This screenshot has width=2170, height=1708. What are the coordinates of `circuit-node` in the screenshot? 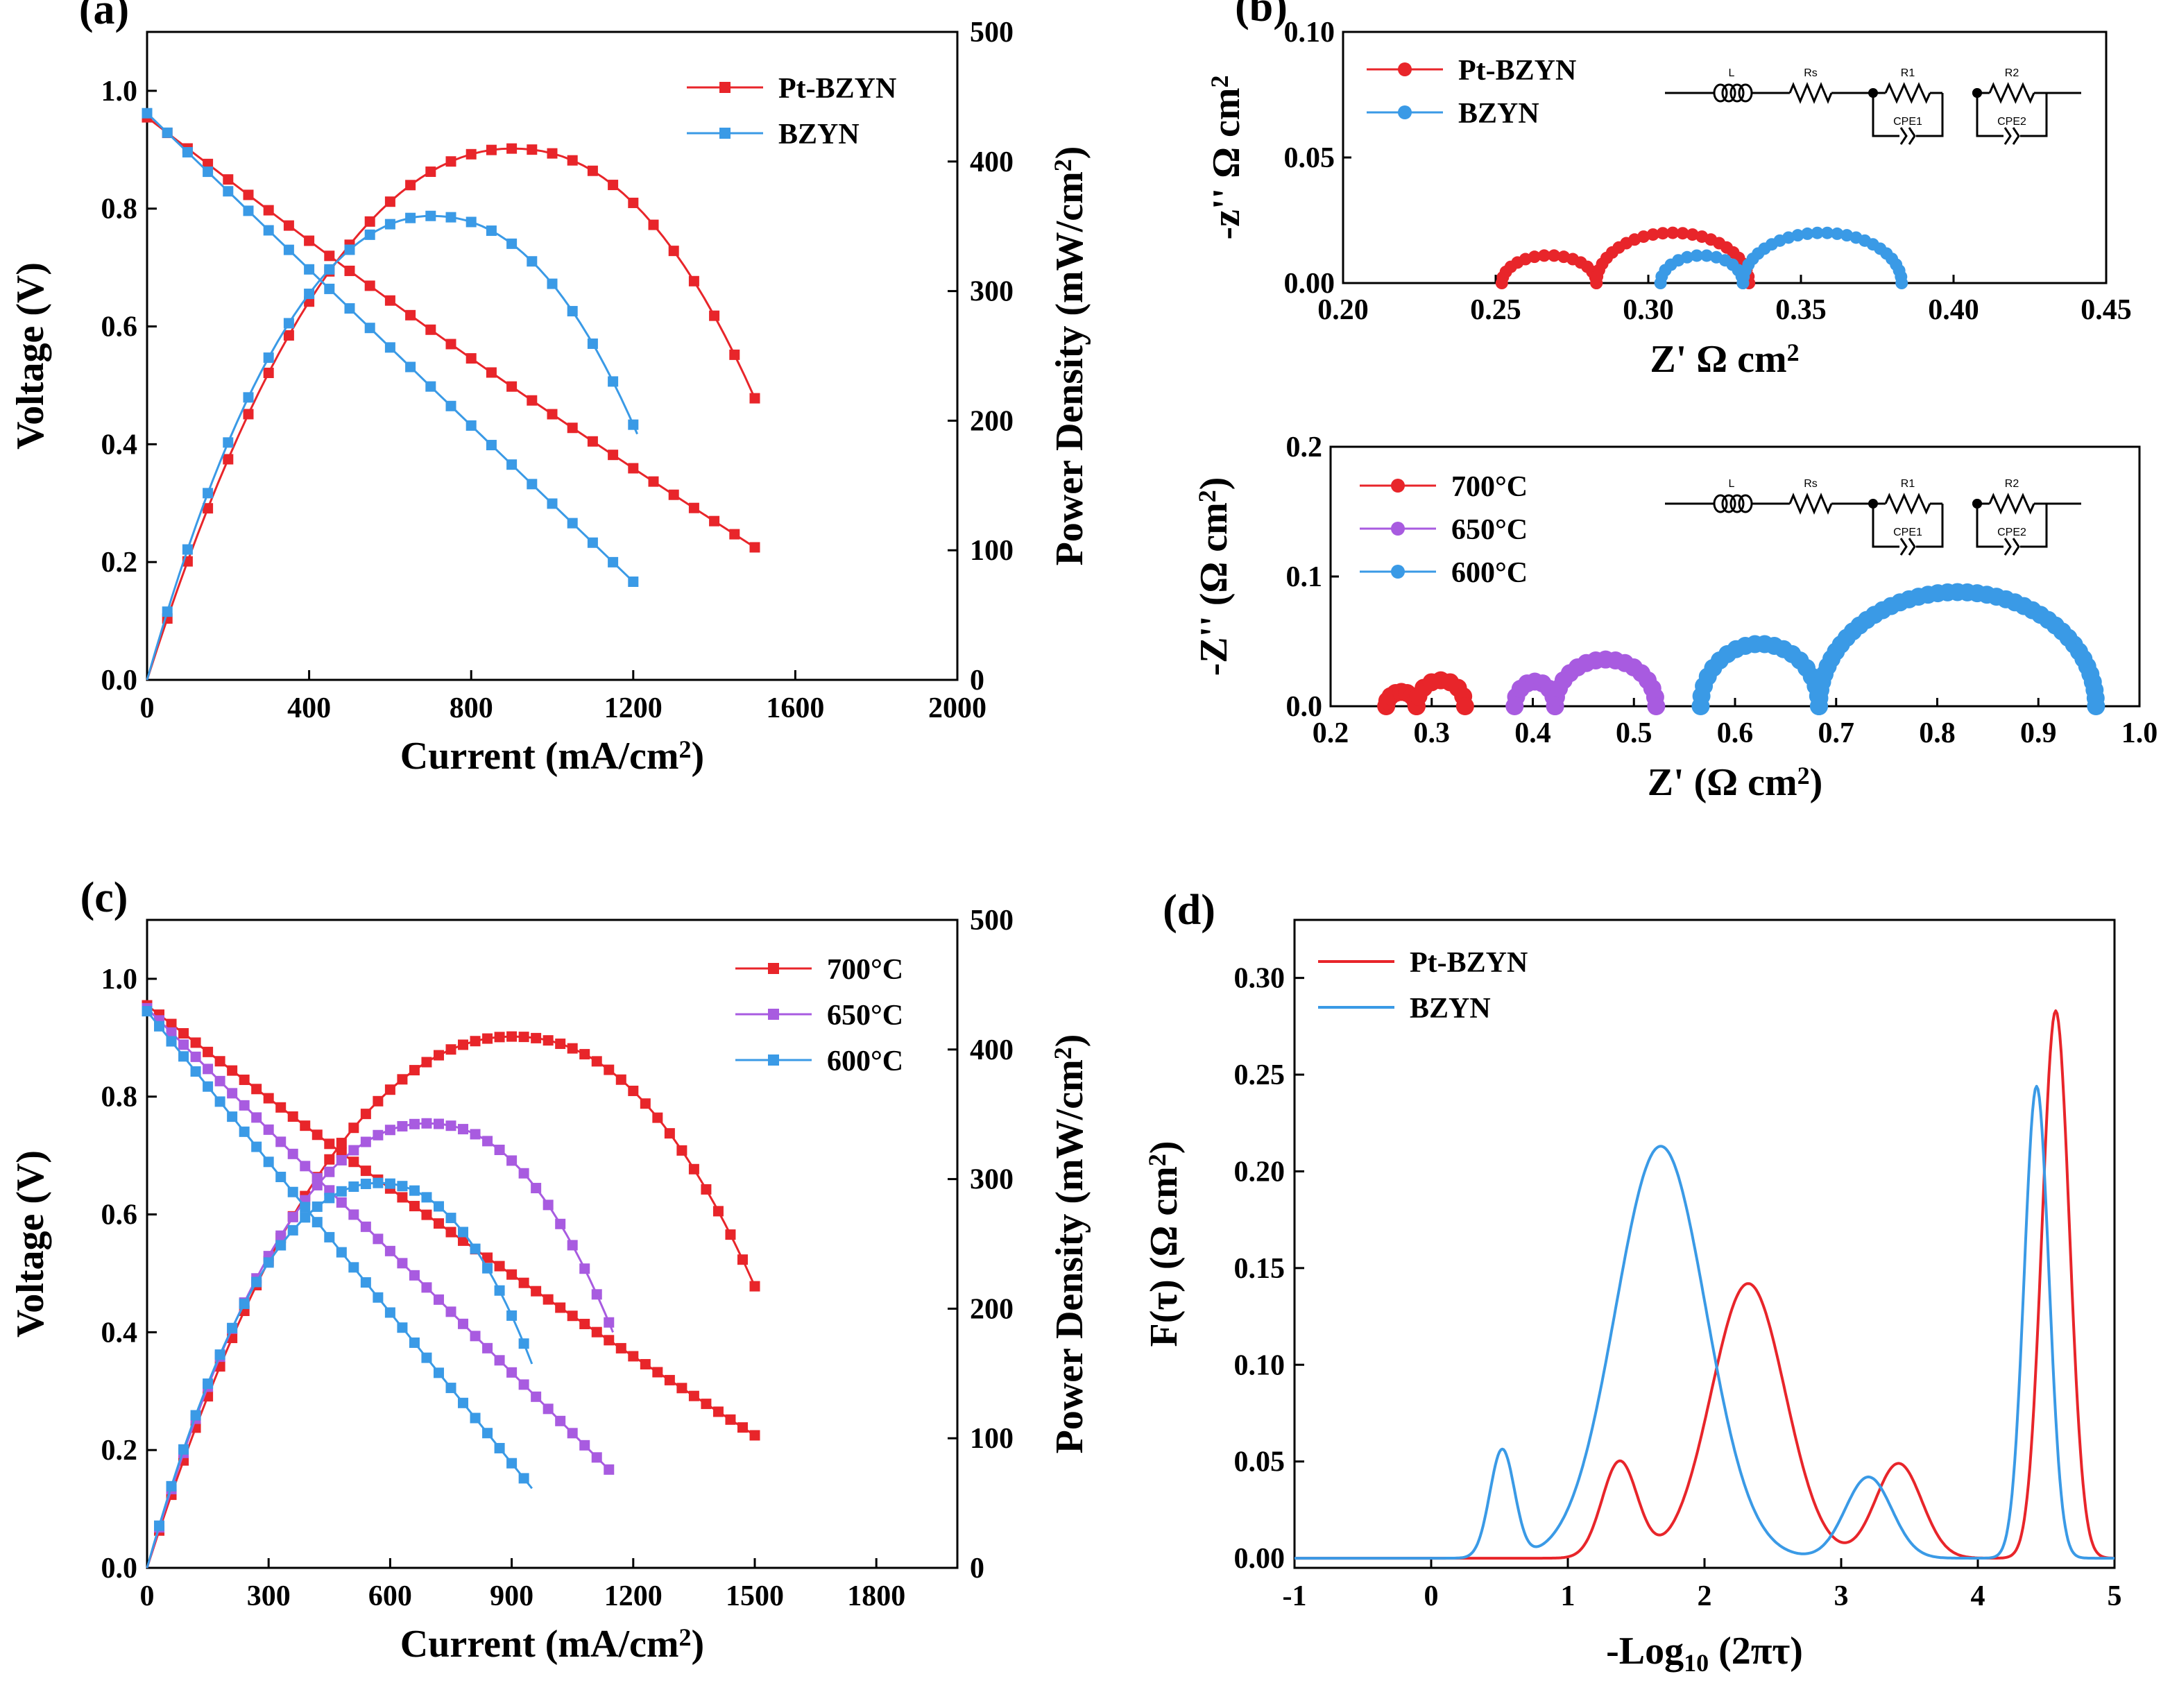 It's located at (1977, 504).